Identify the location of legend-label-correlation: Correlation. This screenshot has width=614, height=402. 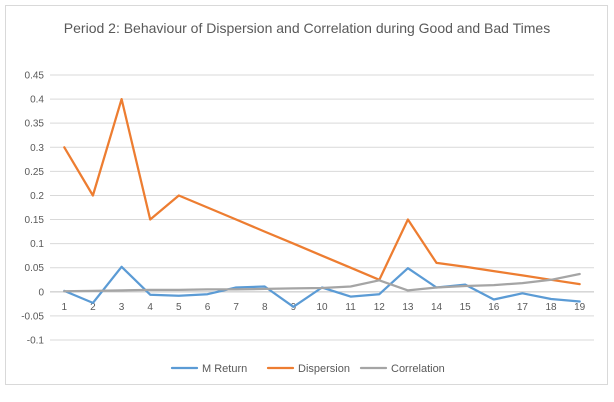
(418, 369).